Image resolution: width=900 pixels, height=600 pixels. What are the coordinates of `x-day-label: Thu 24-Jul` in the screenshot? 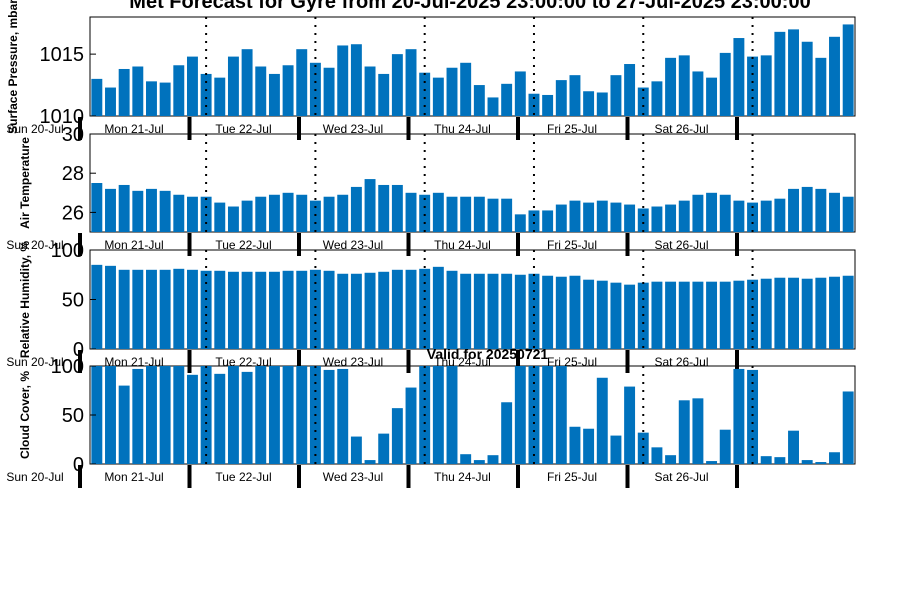 It's located at (462, 129).